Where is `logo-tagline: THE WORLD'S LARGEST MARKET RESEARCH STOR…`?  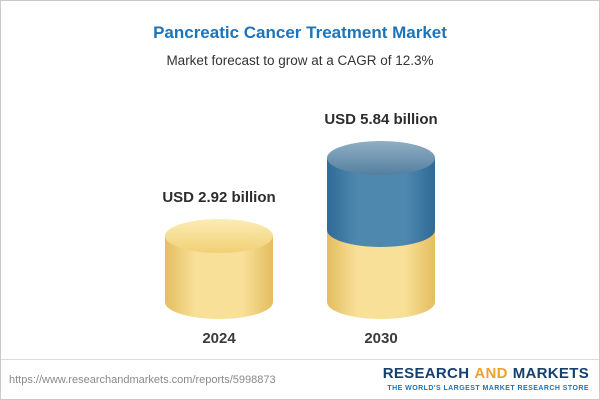 logo-tagline: THE WORLD'S LARGEST MARKET RESEARCH STOR… is located at coordinates (488, 388).